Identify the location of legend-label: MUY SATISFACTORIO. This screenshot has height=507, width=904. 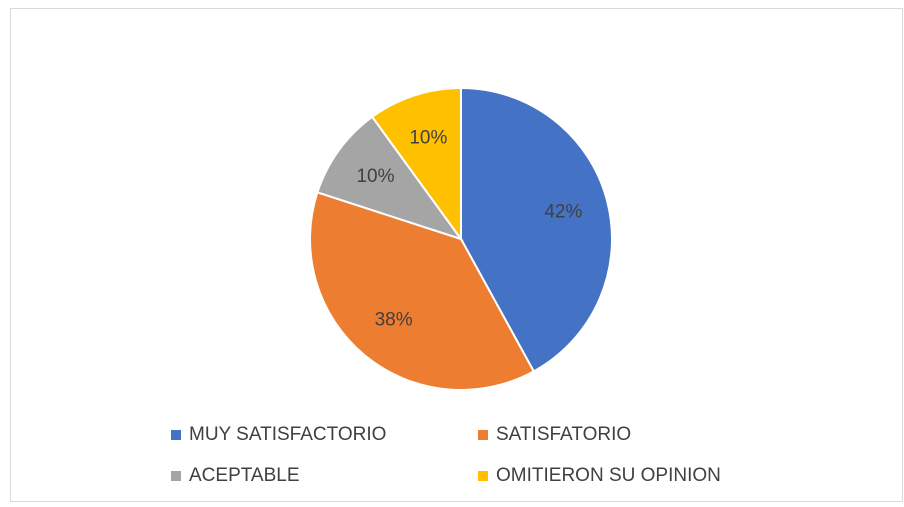
(287, 434).